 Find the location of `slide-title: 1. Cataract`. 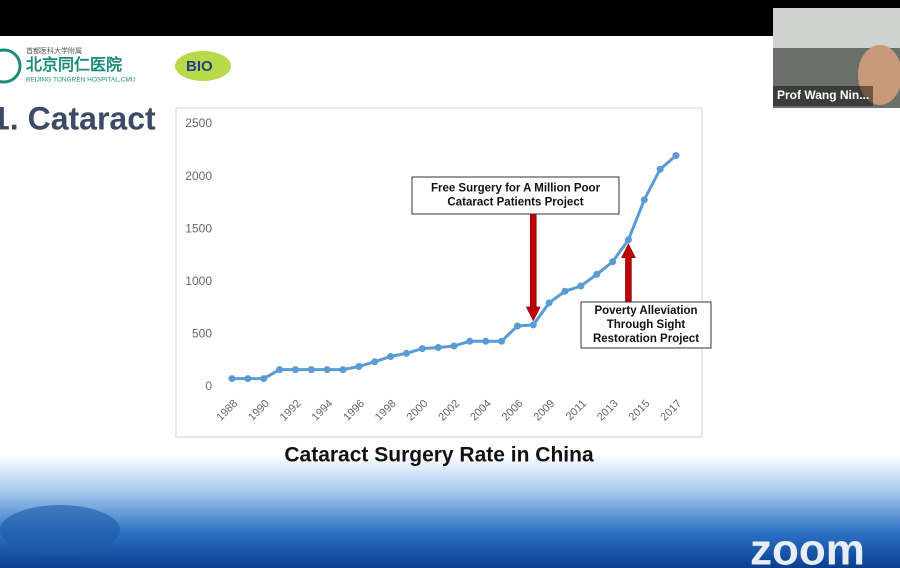

slide-title: 1. Cataract is located at coordinates (78, 118).